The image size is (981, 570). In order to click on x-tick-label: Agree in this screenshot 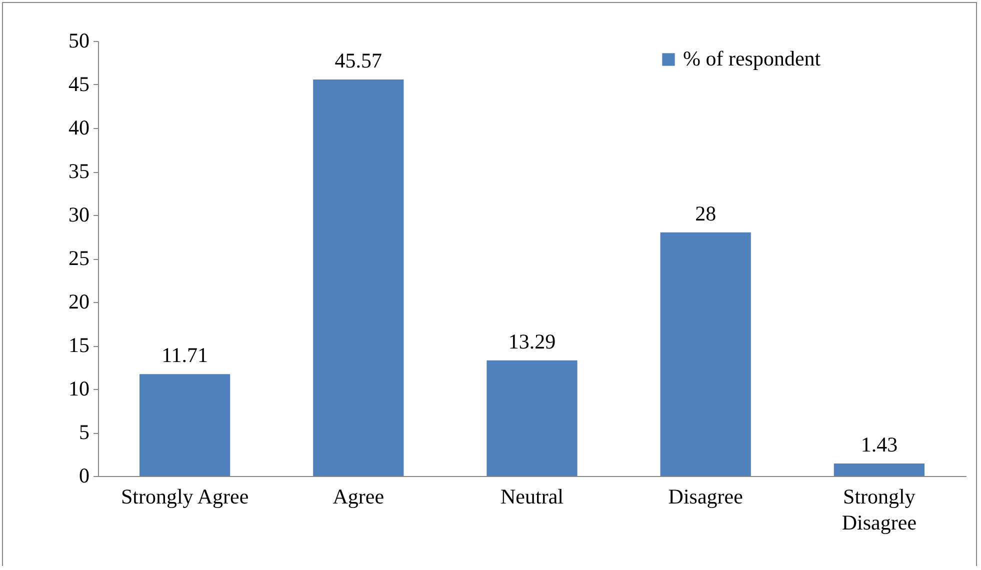, I will do `click(358, 496)`.